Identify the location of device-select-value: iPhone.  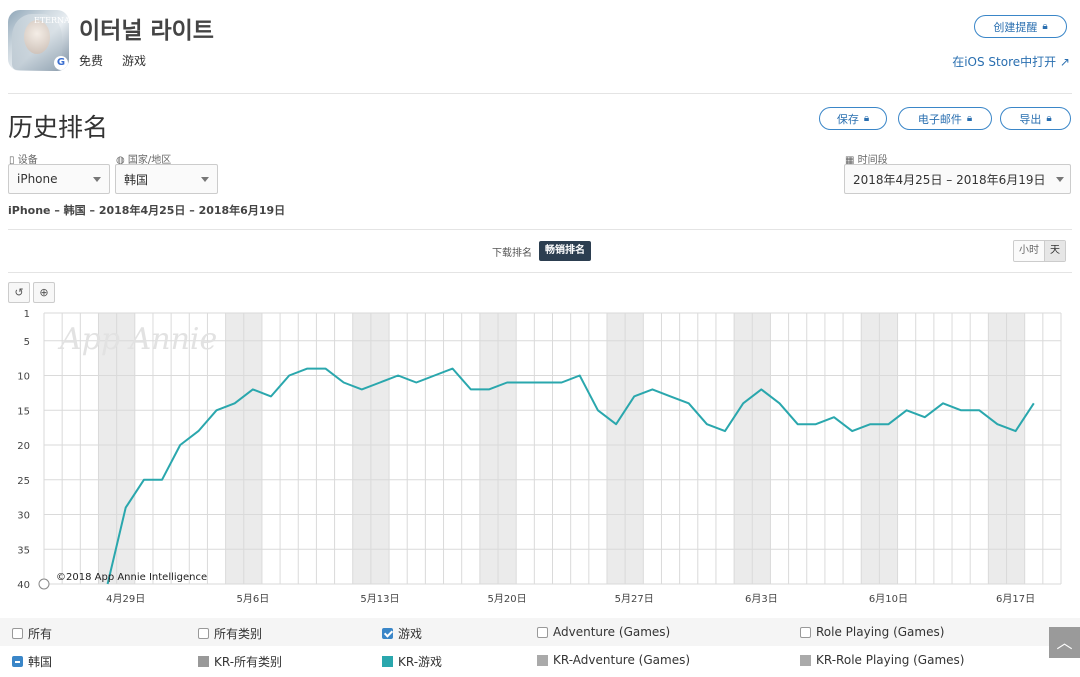
(37, 179).